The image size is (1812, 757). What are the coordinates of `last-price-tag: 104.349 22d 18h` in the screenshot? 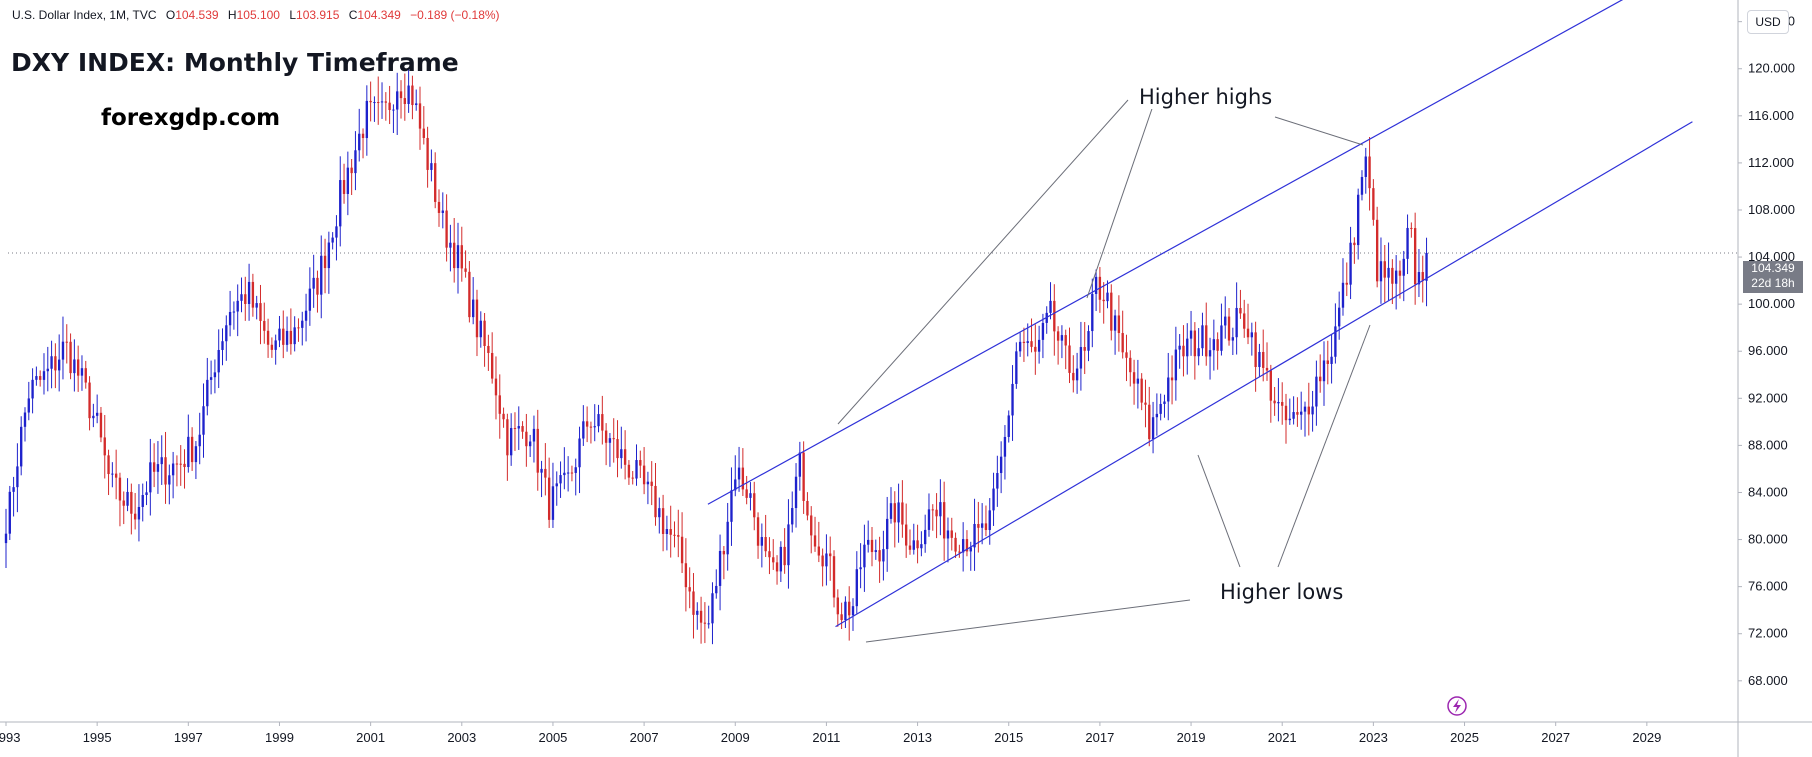 It's located at (1773, 277).